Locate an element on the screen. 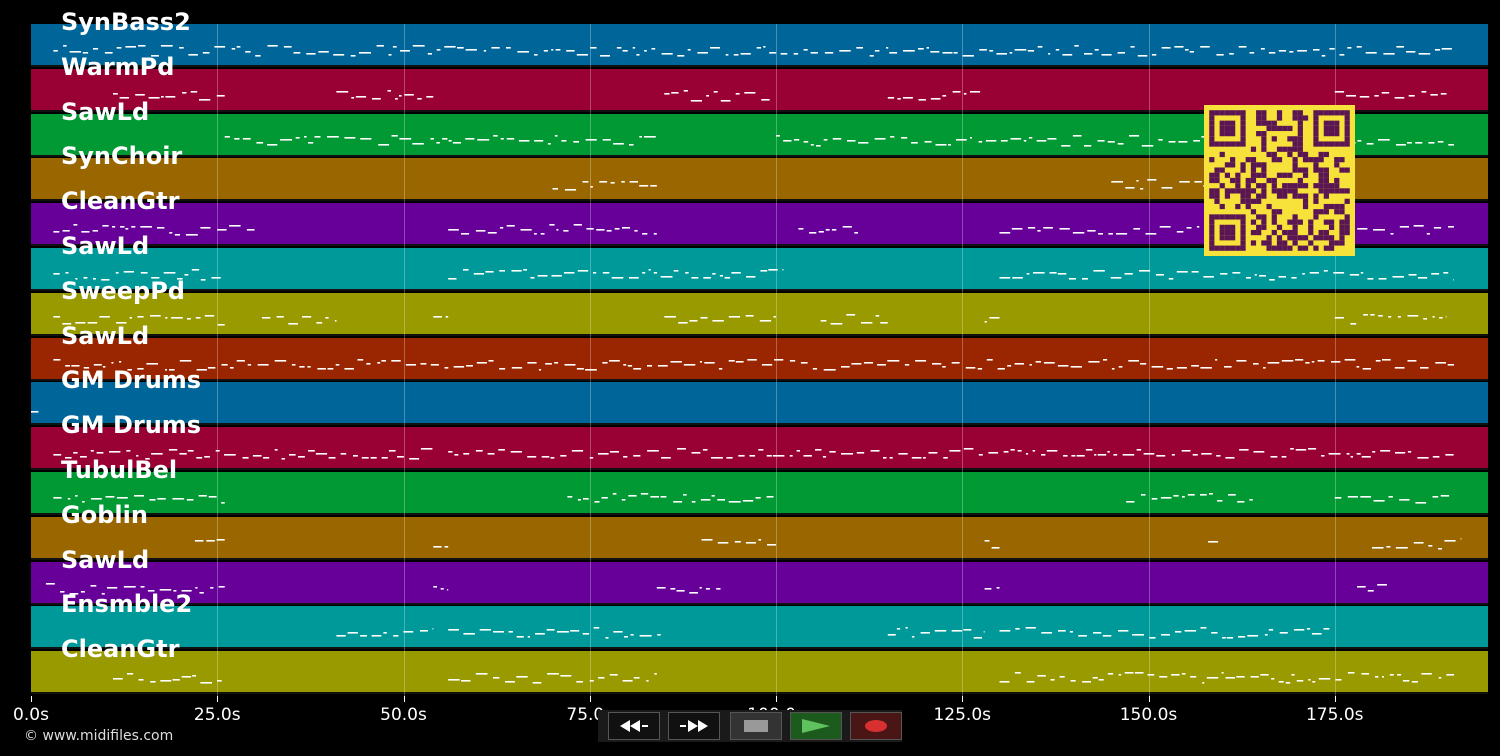 Image resolution: width=1500 pixels, height=756 pixels. track-lane is located at coordinates (759, 673).